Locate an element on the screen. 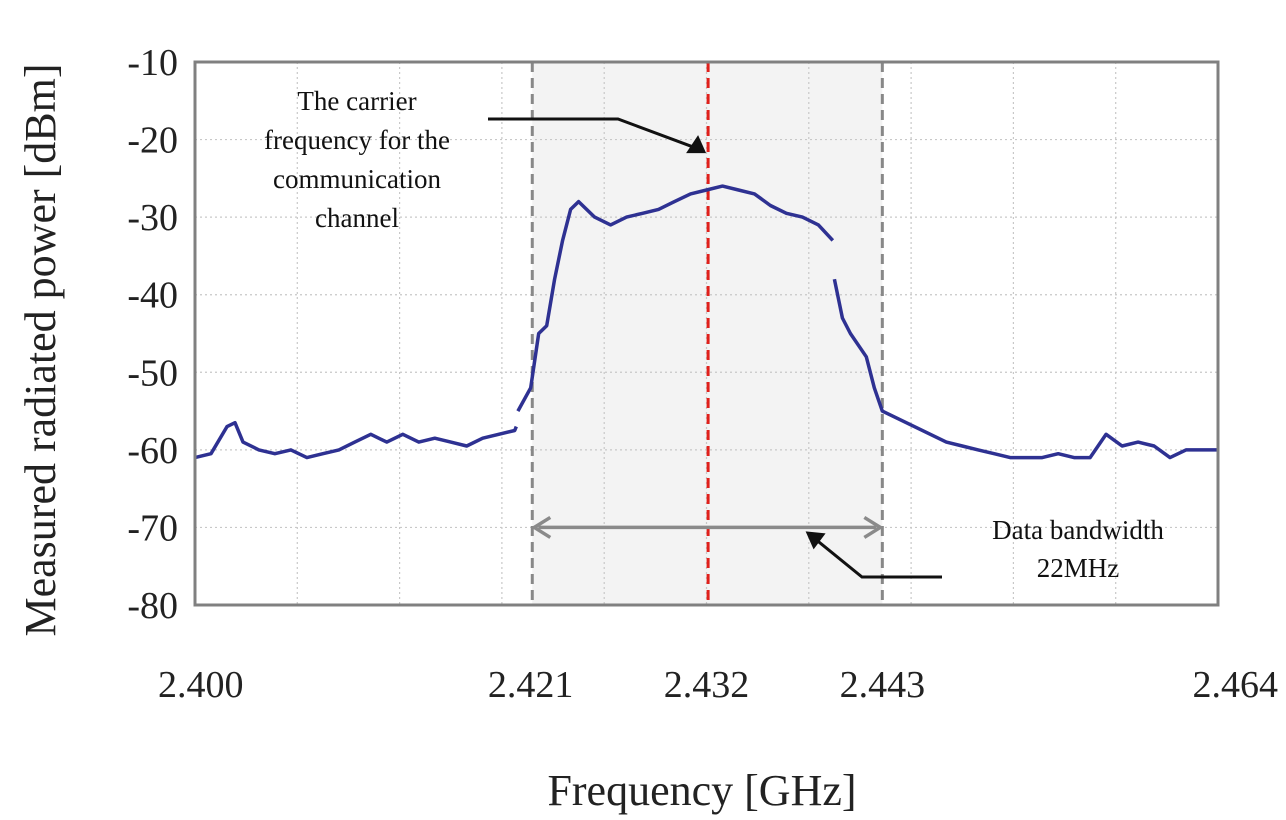 This screenshot has height=820, width=1286. x-tick-label: 2.400 is located at coordinates (201, 685).